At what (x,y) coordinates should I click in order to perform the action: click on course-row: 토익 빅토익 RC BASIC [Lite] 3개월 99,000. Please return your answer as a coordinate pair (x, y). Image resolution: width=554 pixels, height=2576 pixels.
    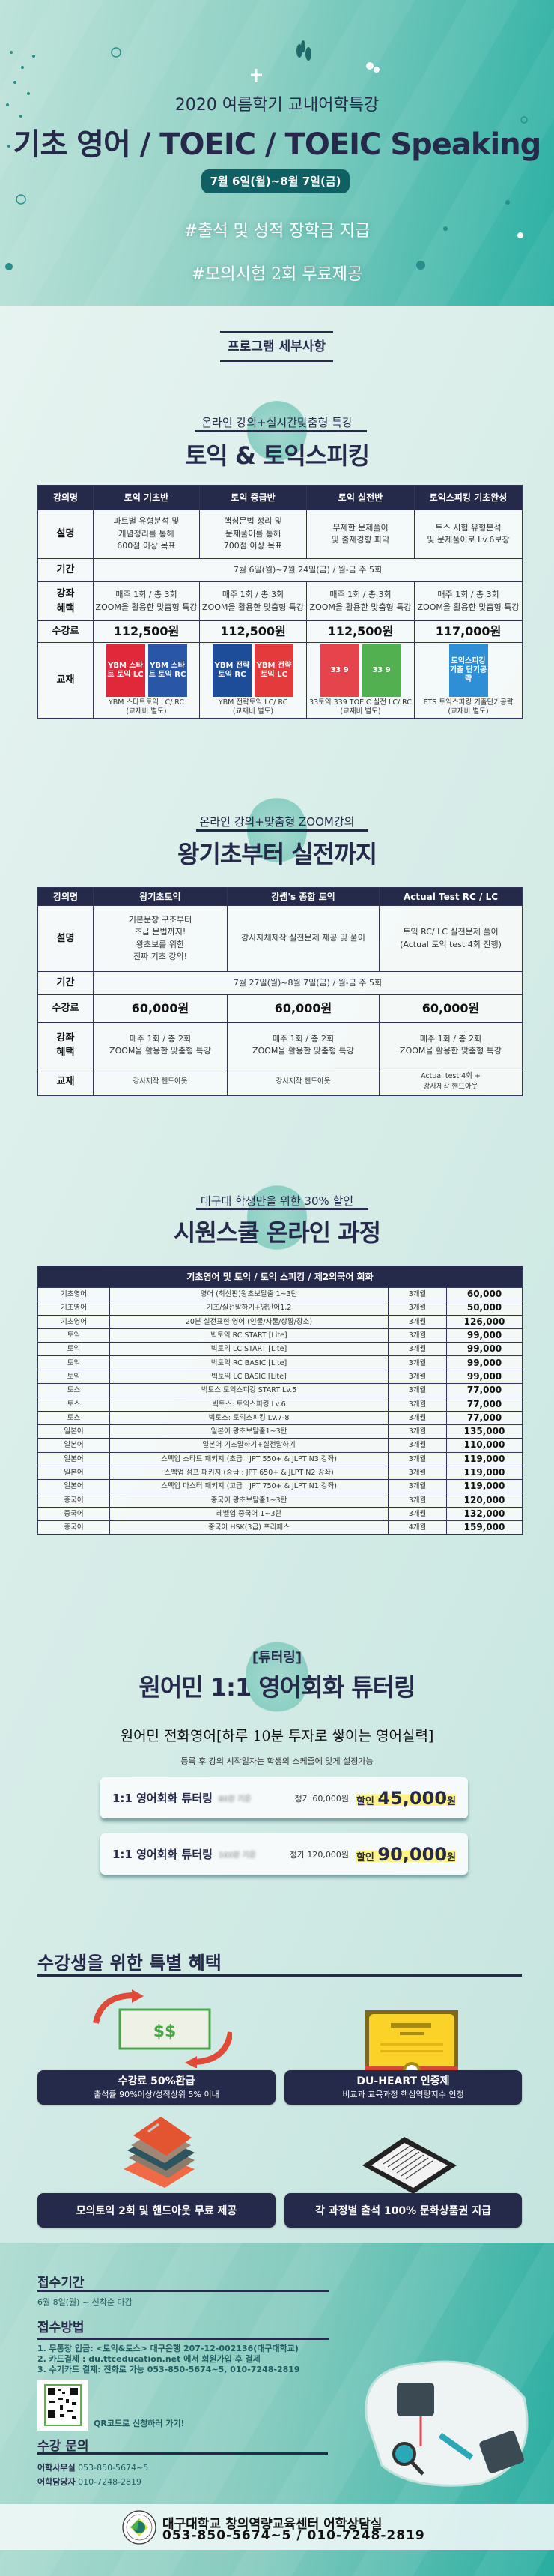
    Looking at the image, I should click on (280, 1362).